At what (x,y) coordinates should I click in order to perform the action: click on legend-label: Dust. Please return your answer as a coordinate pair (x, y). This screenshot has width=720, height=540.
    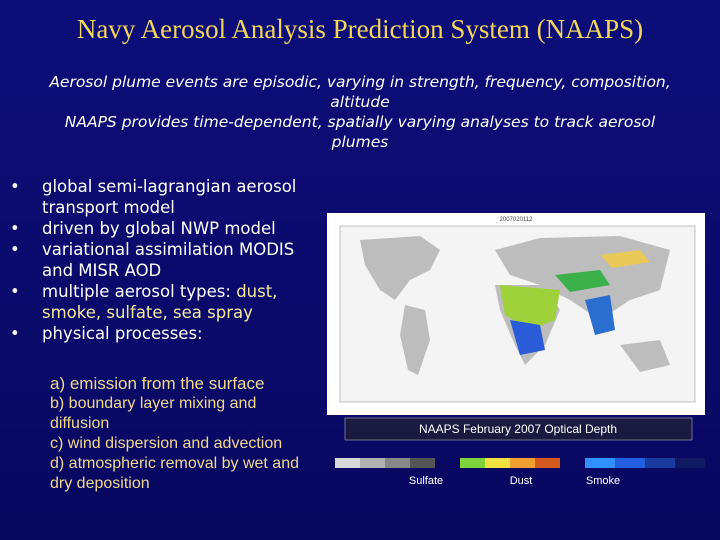
    Looking at the image, I should click on (521, 481).